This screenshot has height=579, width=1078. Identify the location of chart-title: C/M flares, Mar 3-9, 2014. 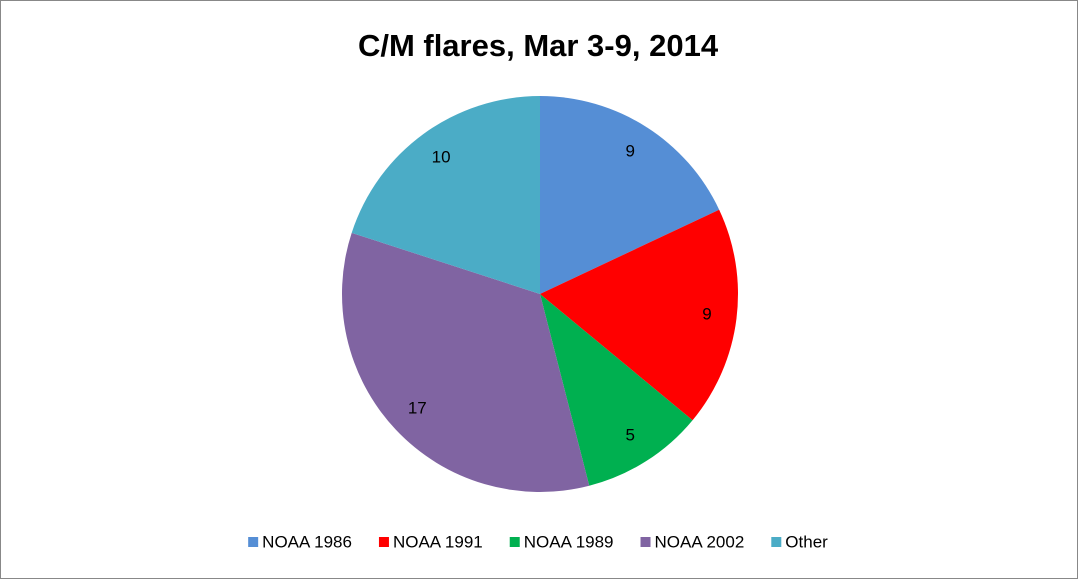
(538, 45).